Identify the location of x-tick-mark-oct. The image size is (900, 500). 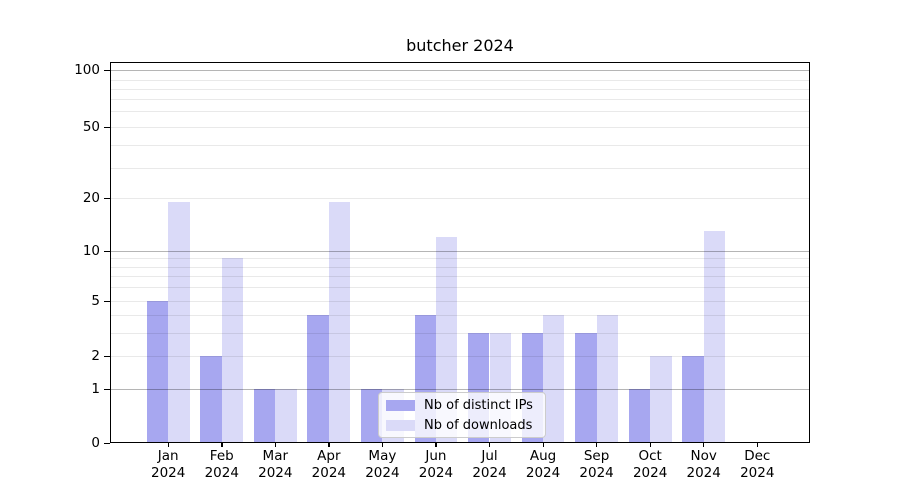
(650, 445).